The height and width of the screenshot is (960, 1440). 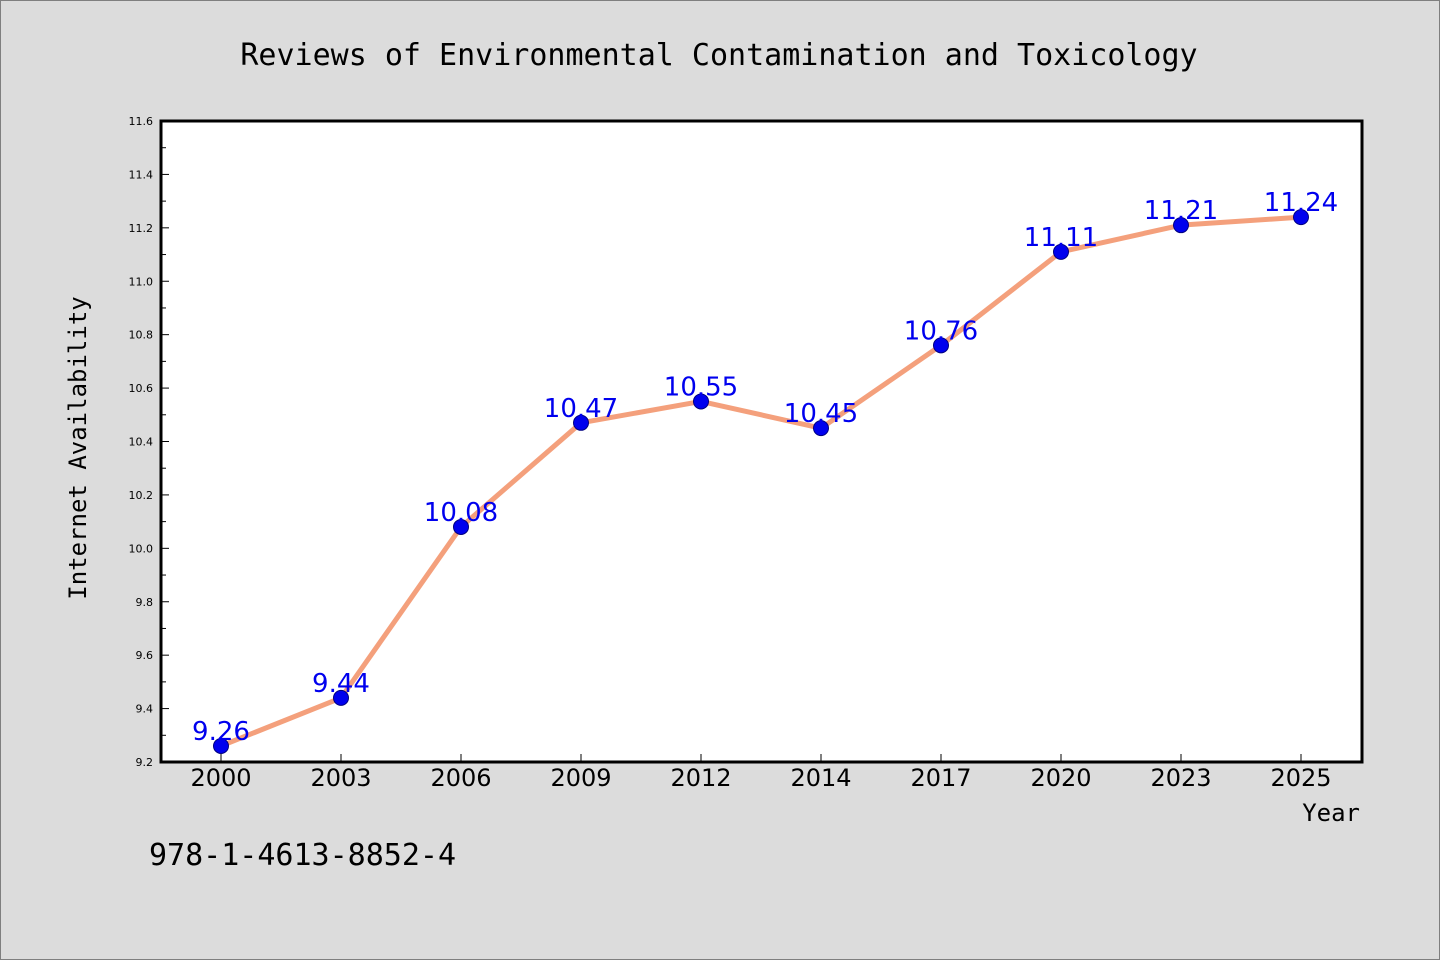 I want to click on data-label: 10.45, so click(x=821, y=414).